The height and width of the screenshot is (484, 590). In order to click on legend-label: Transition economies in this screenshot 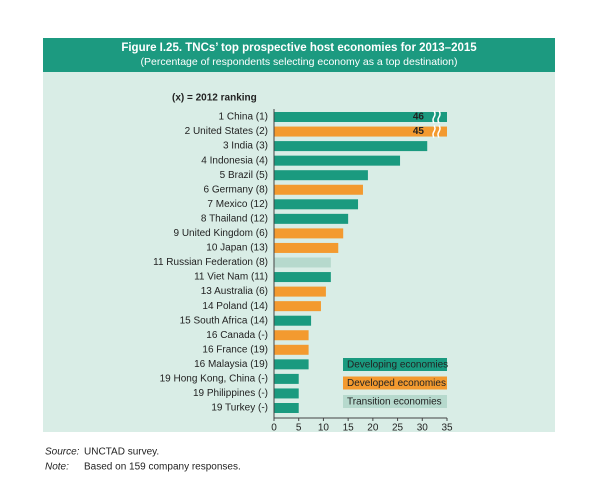, I will do `click(394, 402)`.